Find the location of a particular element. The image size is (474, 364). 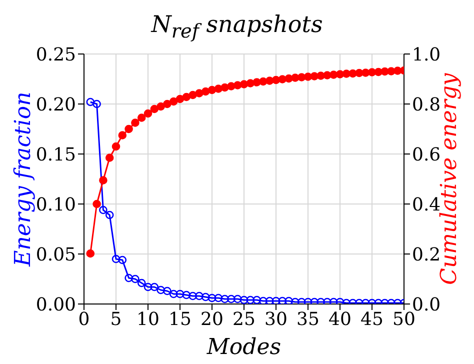

x-tick-label: 40 is located at coordinates (340, 319).